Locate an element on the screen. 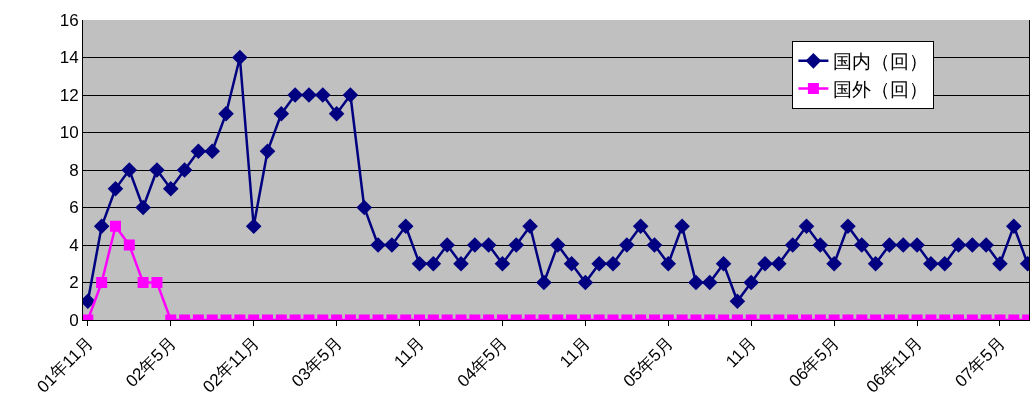  x-tick-label: 05年5月 is located at coordinates (648, 362).